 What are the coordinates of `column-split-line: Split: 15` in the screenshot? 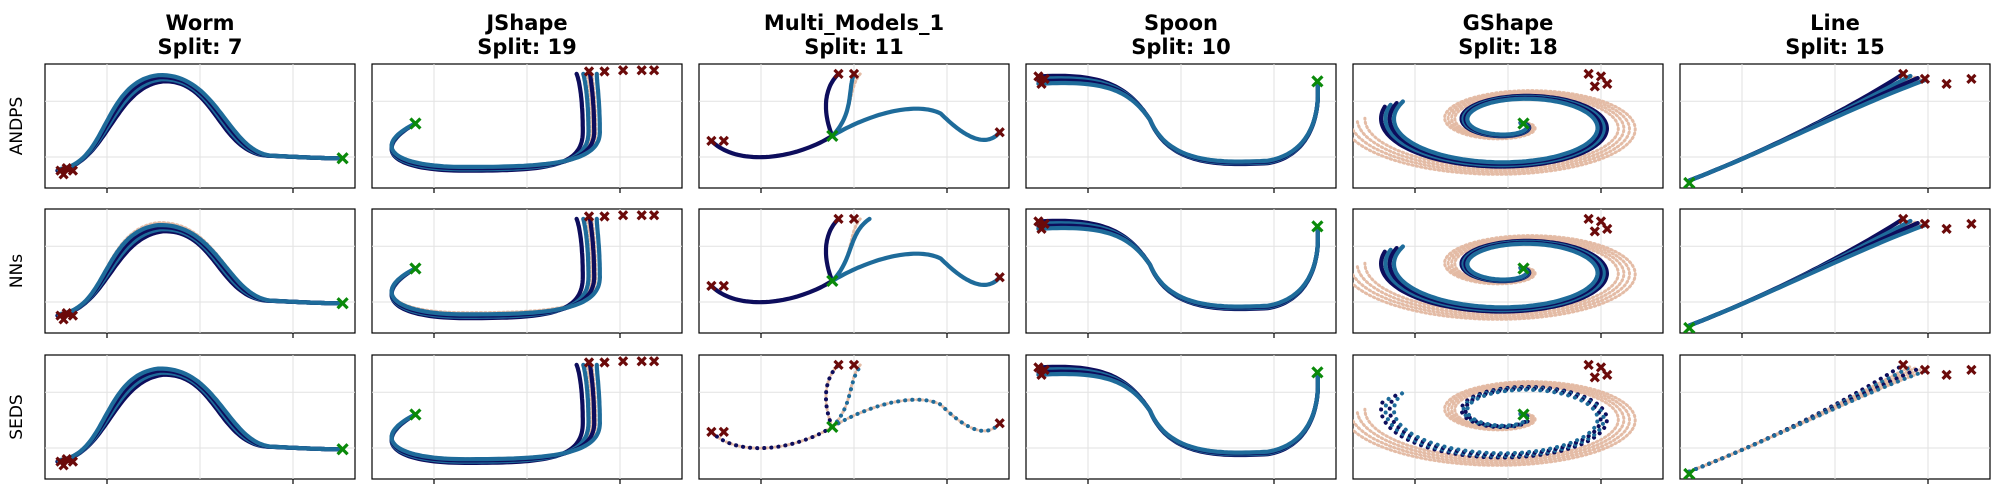 It's located at (1835, 47).